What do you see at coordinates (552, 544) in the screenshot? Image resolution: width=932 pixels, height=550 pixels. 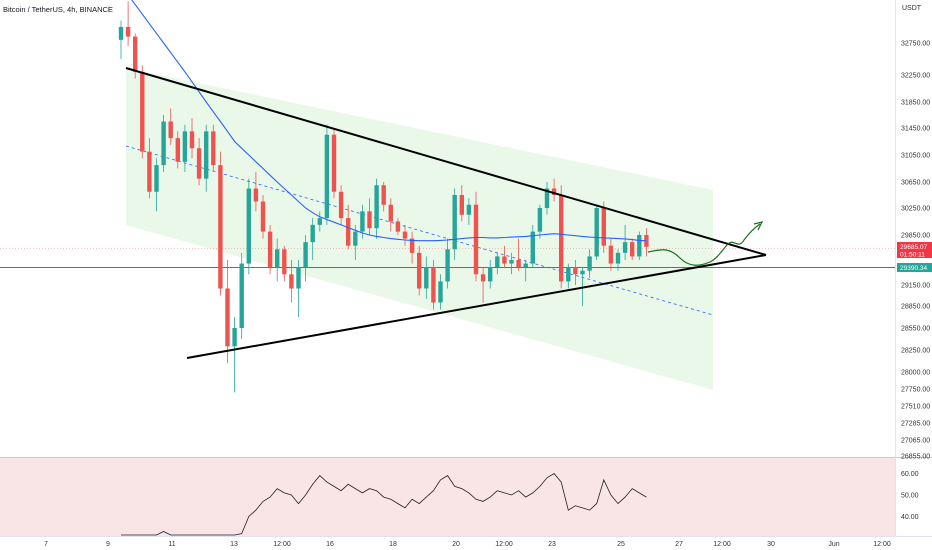 I see `time-tick-label: 23` at bounding box center [552, 544].